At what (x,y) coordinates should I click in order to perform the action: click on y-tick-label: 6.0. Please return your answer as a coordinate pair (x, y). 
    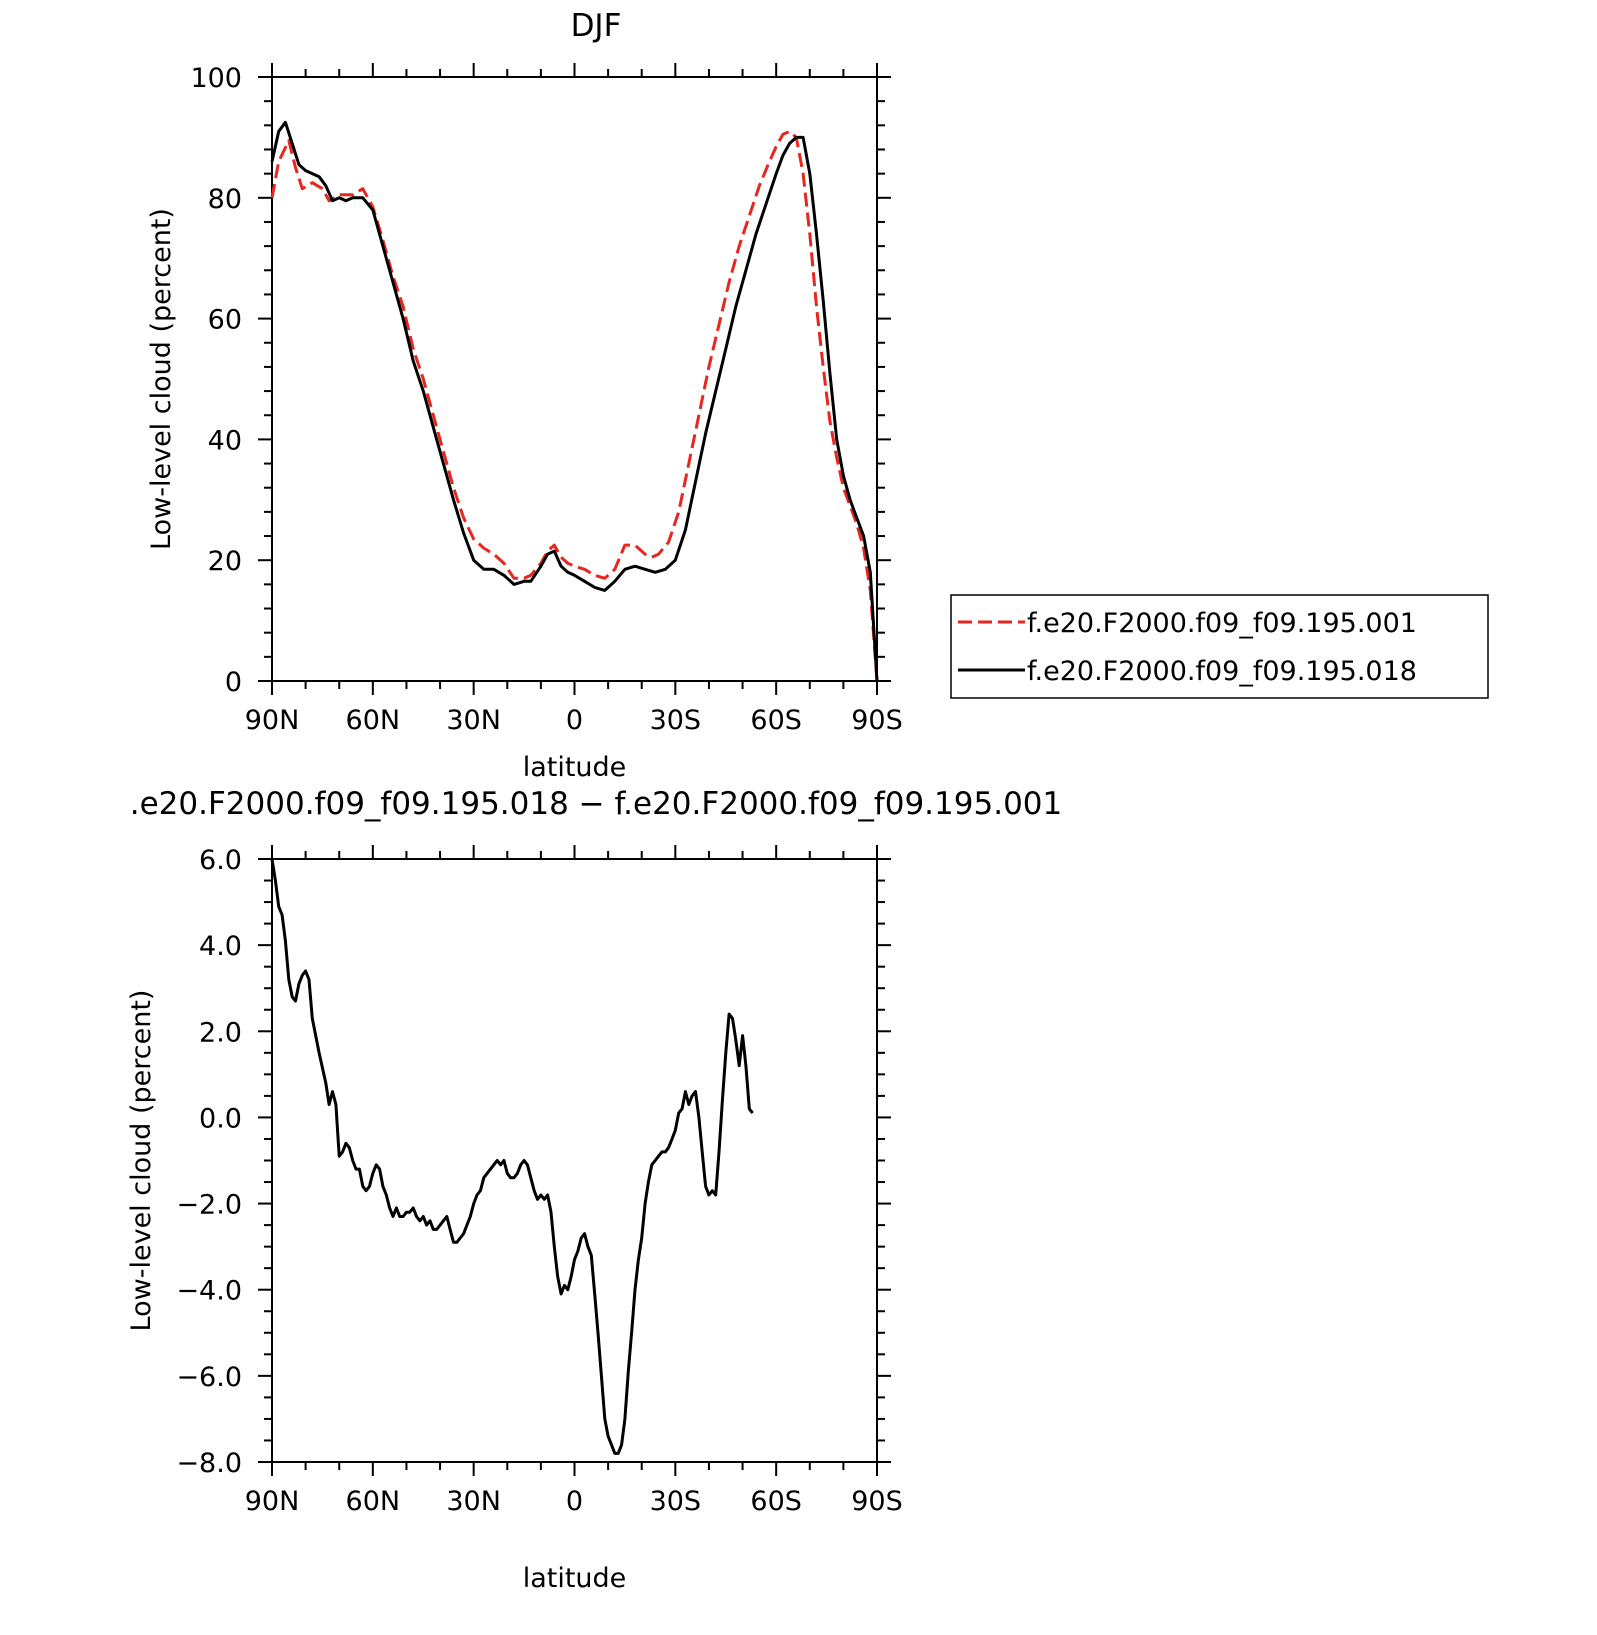
    Looking at the image, I should click on (220, 860).